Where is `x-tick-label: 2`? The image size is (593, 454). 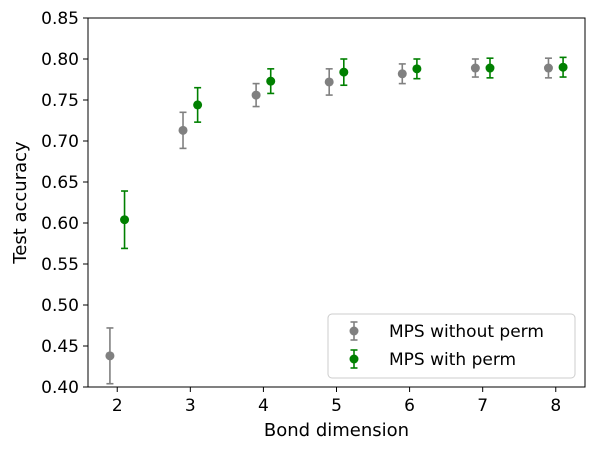
x-tick-label: 2 is located at coordinates (117, 406).